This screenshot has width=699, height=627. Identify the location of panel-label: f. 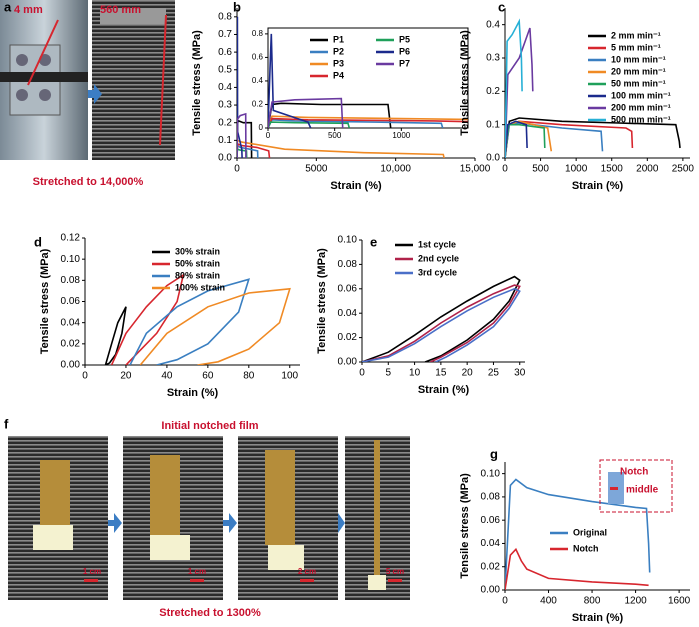
(6, 423).